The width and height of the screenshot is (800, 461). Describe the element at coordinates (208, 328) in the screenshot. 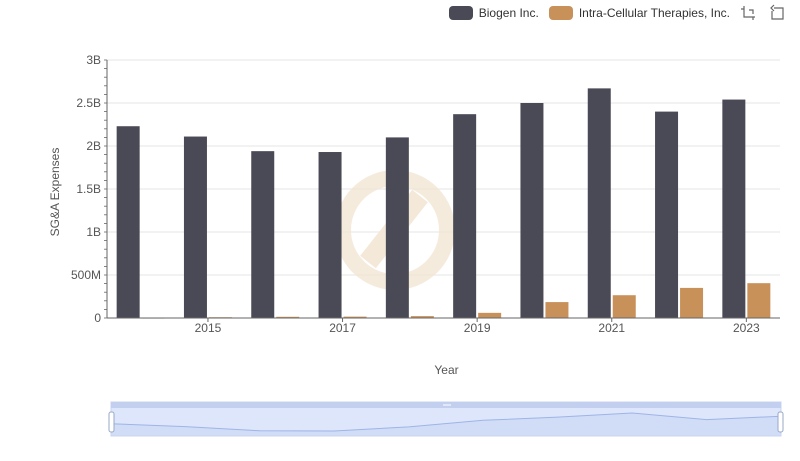

I see `x-tick-label: 2015` at that location.